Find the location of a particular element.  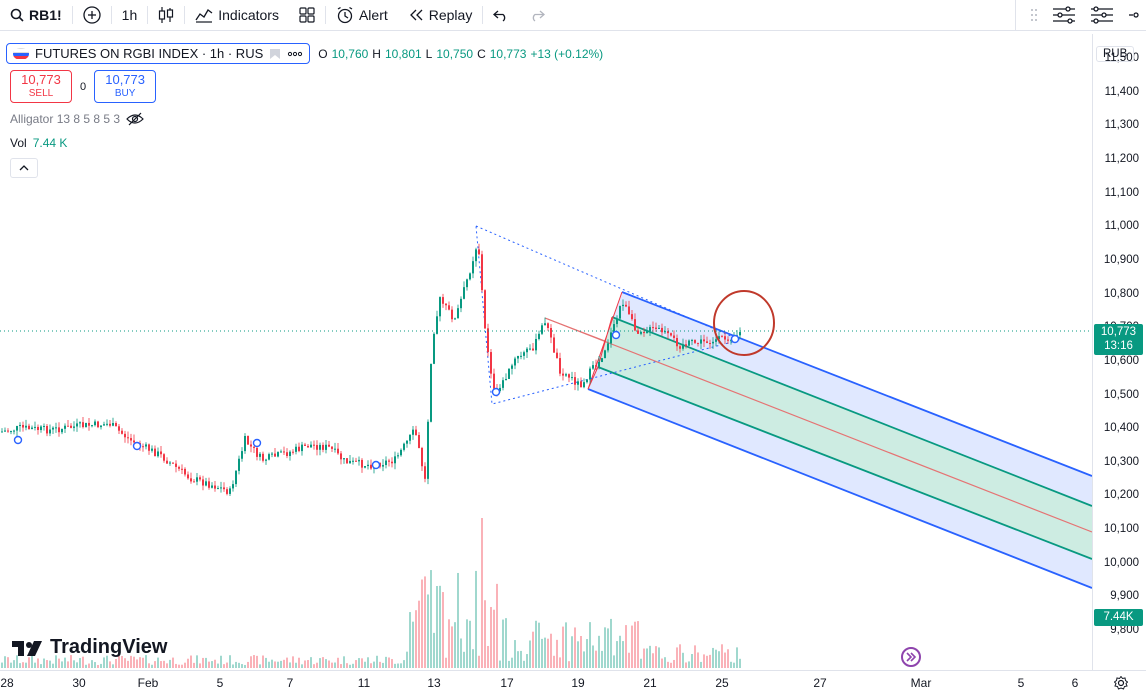

pitchfork-handle is located at coordinates (575, 329).